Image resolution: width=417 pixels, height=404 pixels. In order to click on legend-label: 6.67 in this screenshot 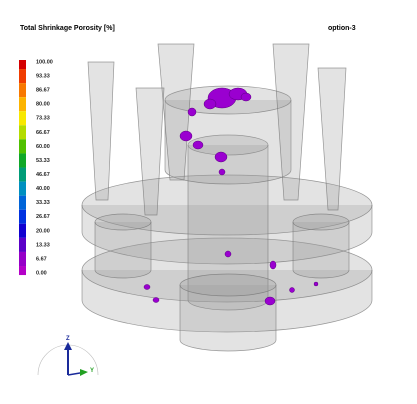, I will do `click(41, 259)`.